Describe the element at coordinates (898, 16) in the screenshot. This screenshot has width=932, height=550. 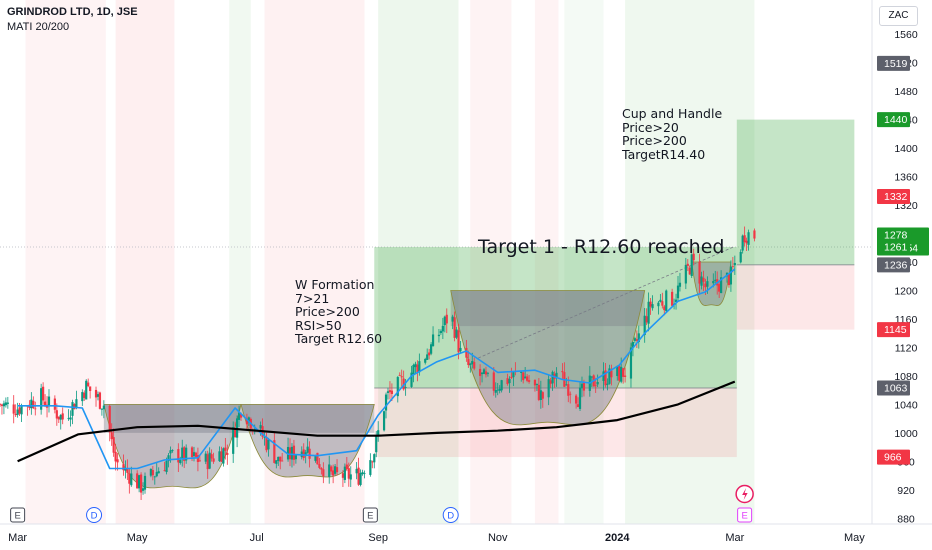
I see `currency-label: ZAC` at that location.